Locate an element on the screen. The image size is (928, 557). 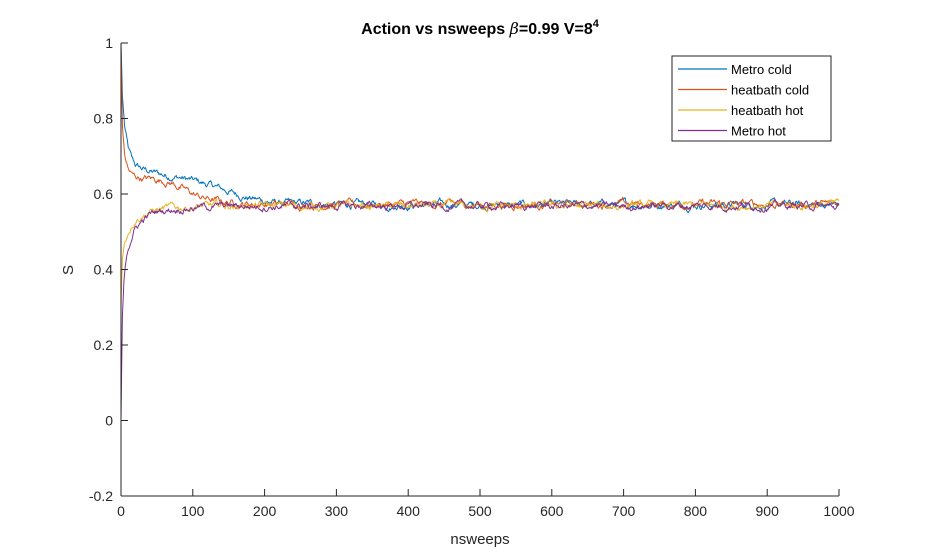
x-tick-label: 1000 is located at coordinates (838, 511).